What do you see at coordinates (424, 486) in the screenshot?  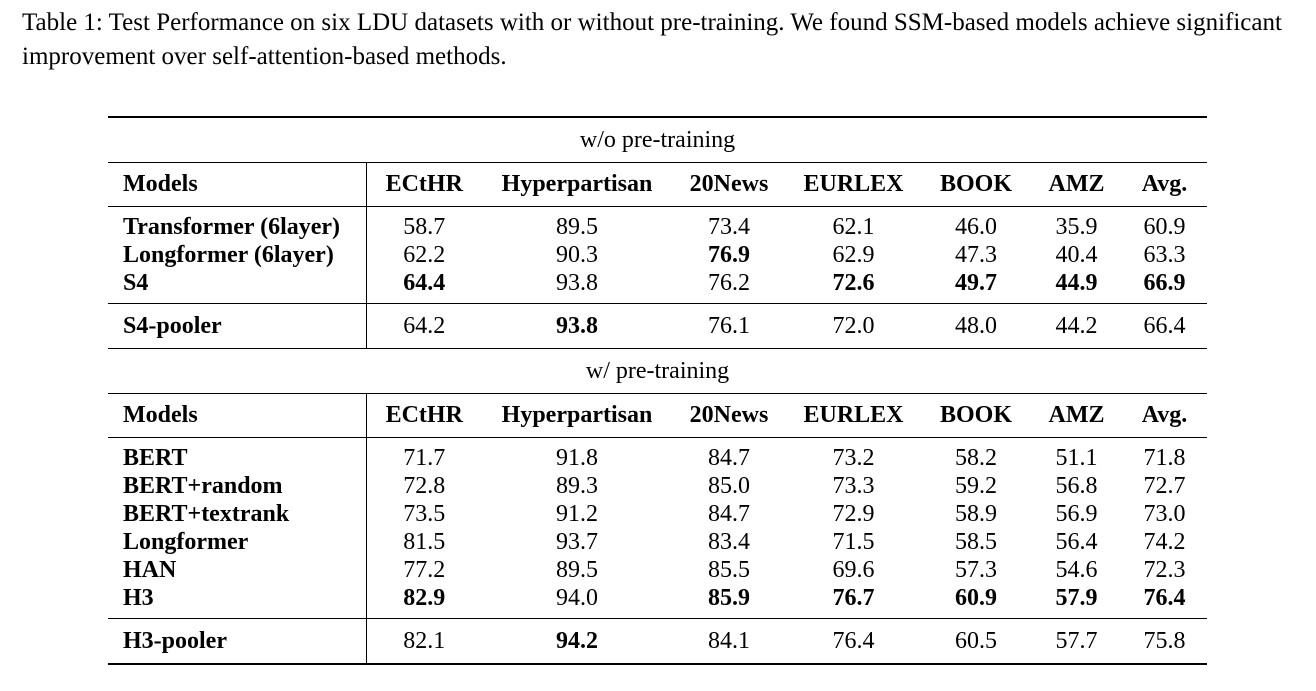 I see `score-cell: 72.8` at bounding box center [424, 486].